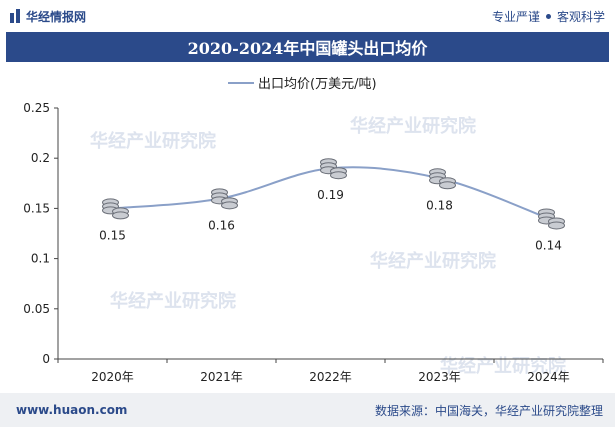  I want to click on x-tick-label: 2024年, so click(548, 377).